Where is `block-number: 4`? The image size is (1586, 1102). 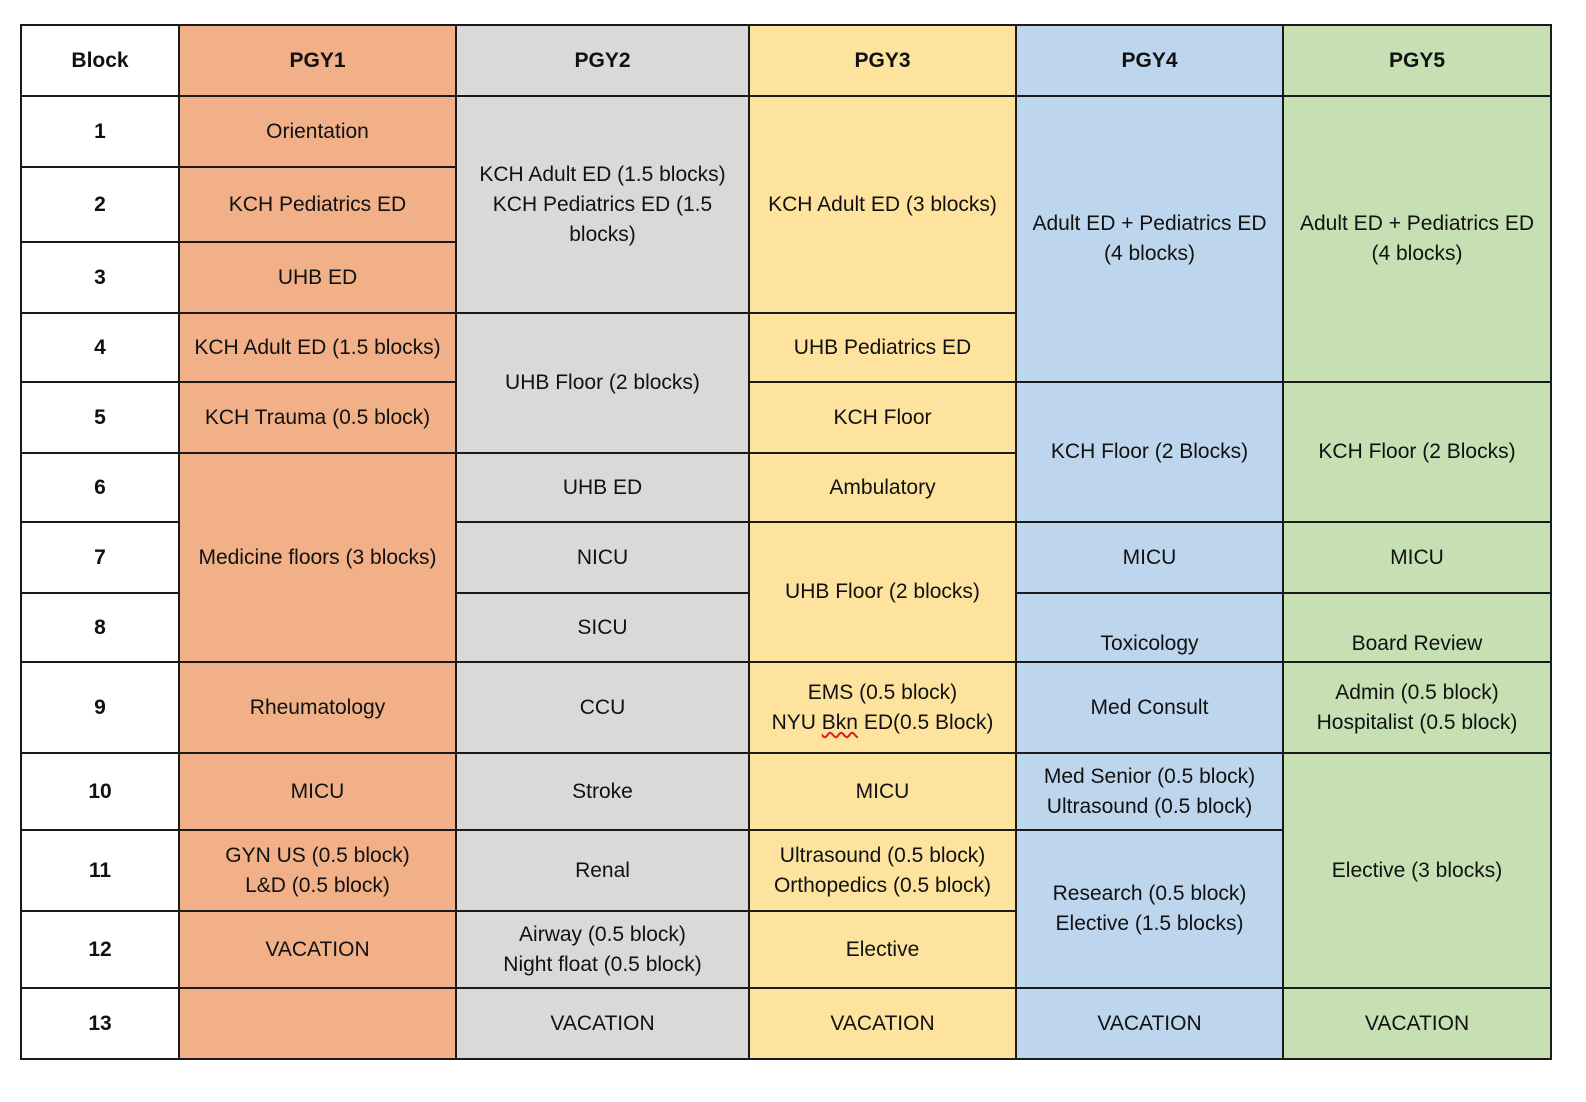 block-number: 4 is located at coordinates (100, 347).